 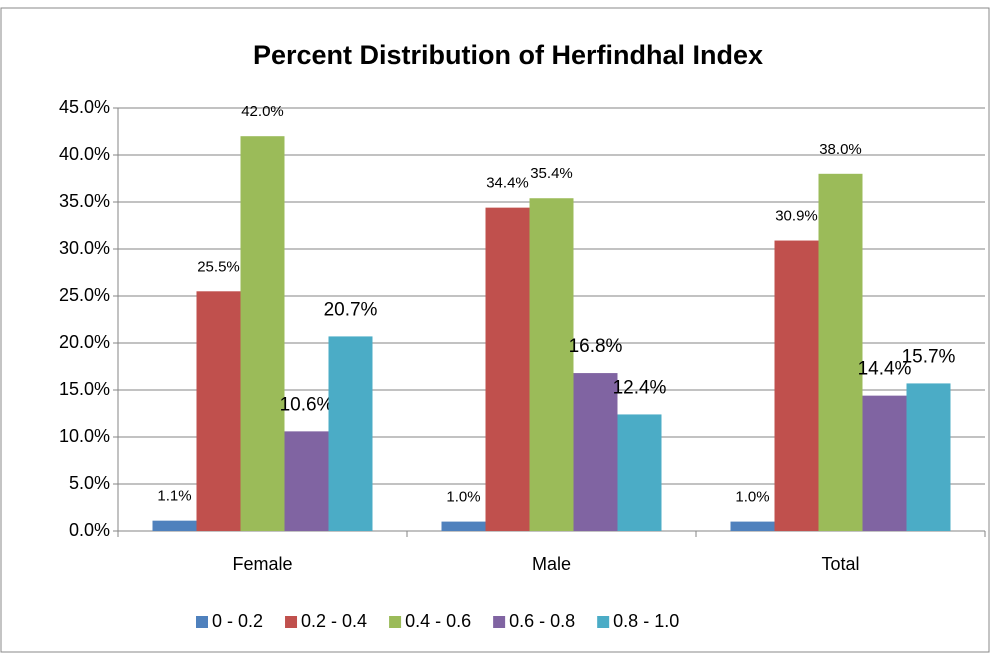 What do you see at coordinates (84, 107) in the screenshot?
I see `y-tick-label: 45.0%` at bounding box center [84, 107].